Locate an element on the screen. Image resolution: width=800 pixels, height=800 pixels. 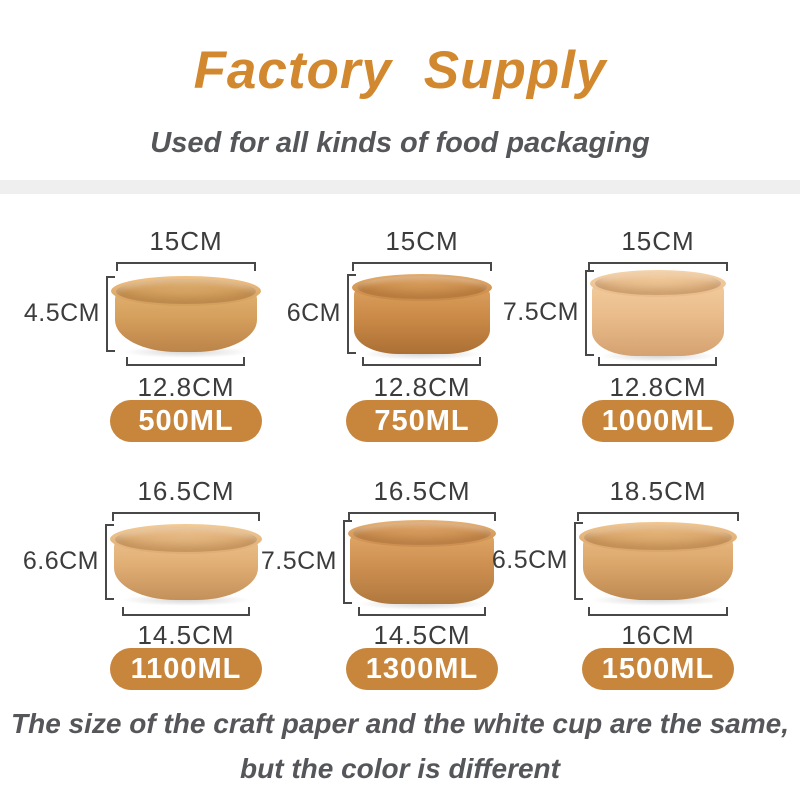
top-diameter-label: 18.5CM is located at coordinates (658, 491).